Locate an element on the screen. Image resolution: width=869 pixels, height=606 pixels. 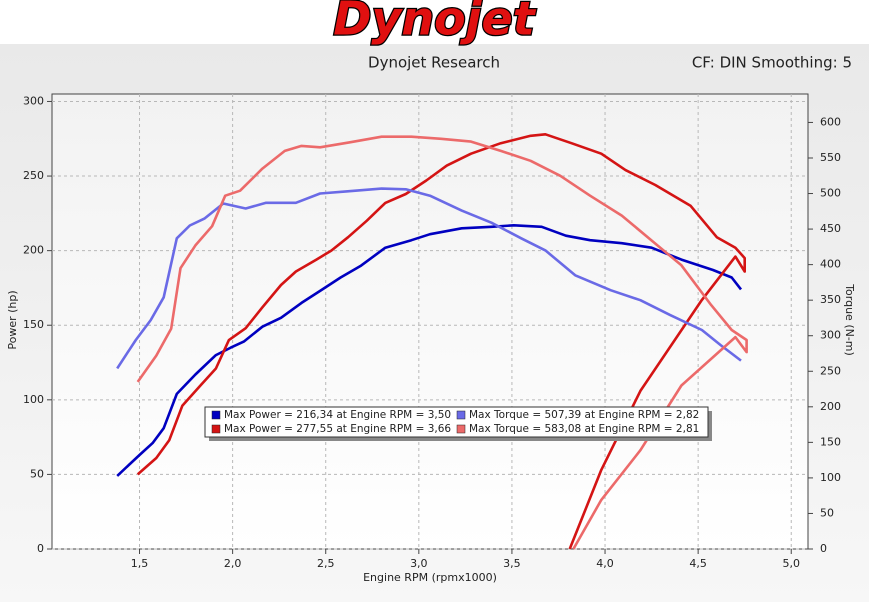
y2-tick-label: 500 is located at coordinates (830, 193).